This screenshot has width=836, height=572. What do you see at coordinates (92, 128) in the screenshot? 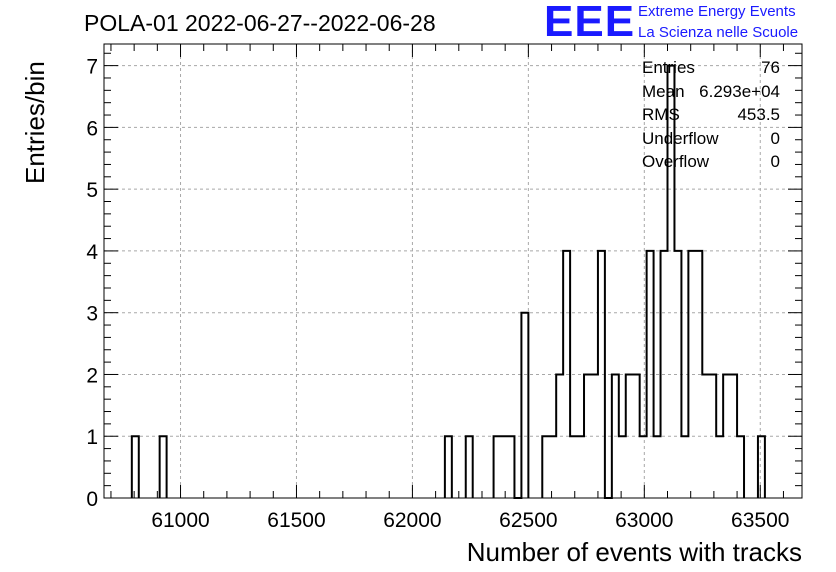
I see `y-tick-label: 6` at bounding box center [92, 128].